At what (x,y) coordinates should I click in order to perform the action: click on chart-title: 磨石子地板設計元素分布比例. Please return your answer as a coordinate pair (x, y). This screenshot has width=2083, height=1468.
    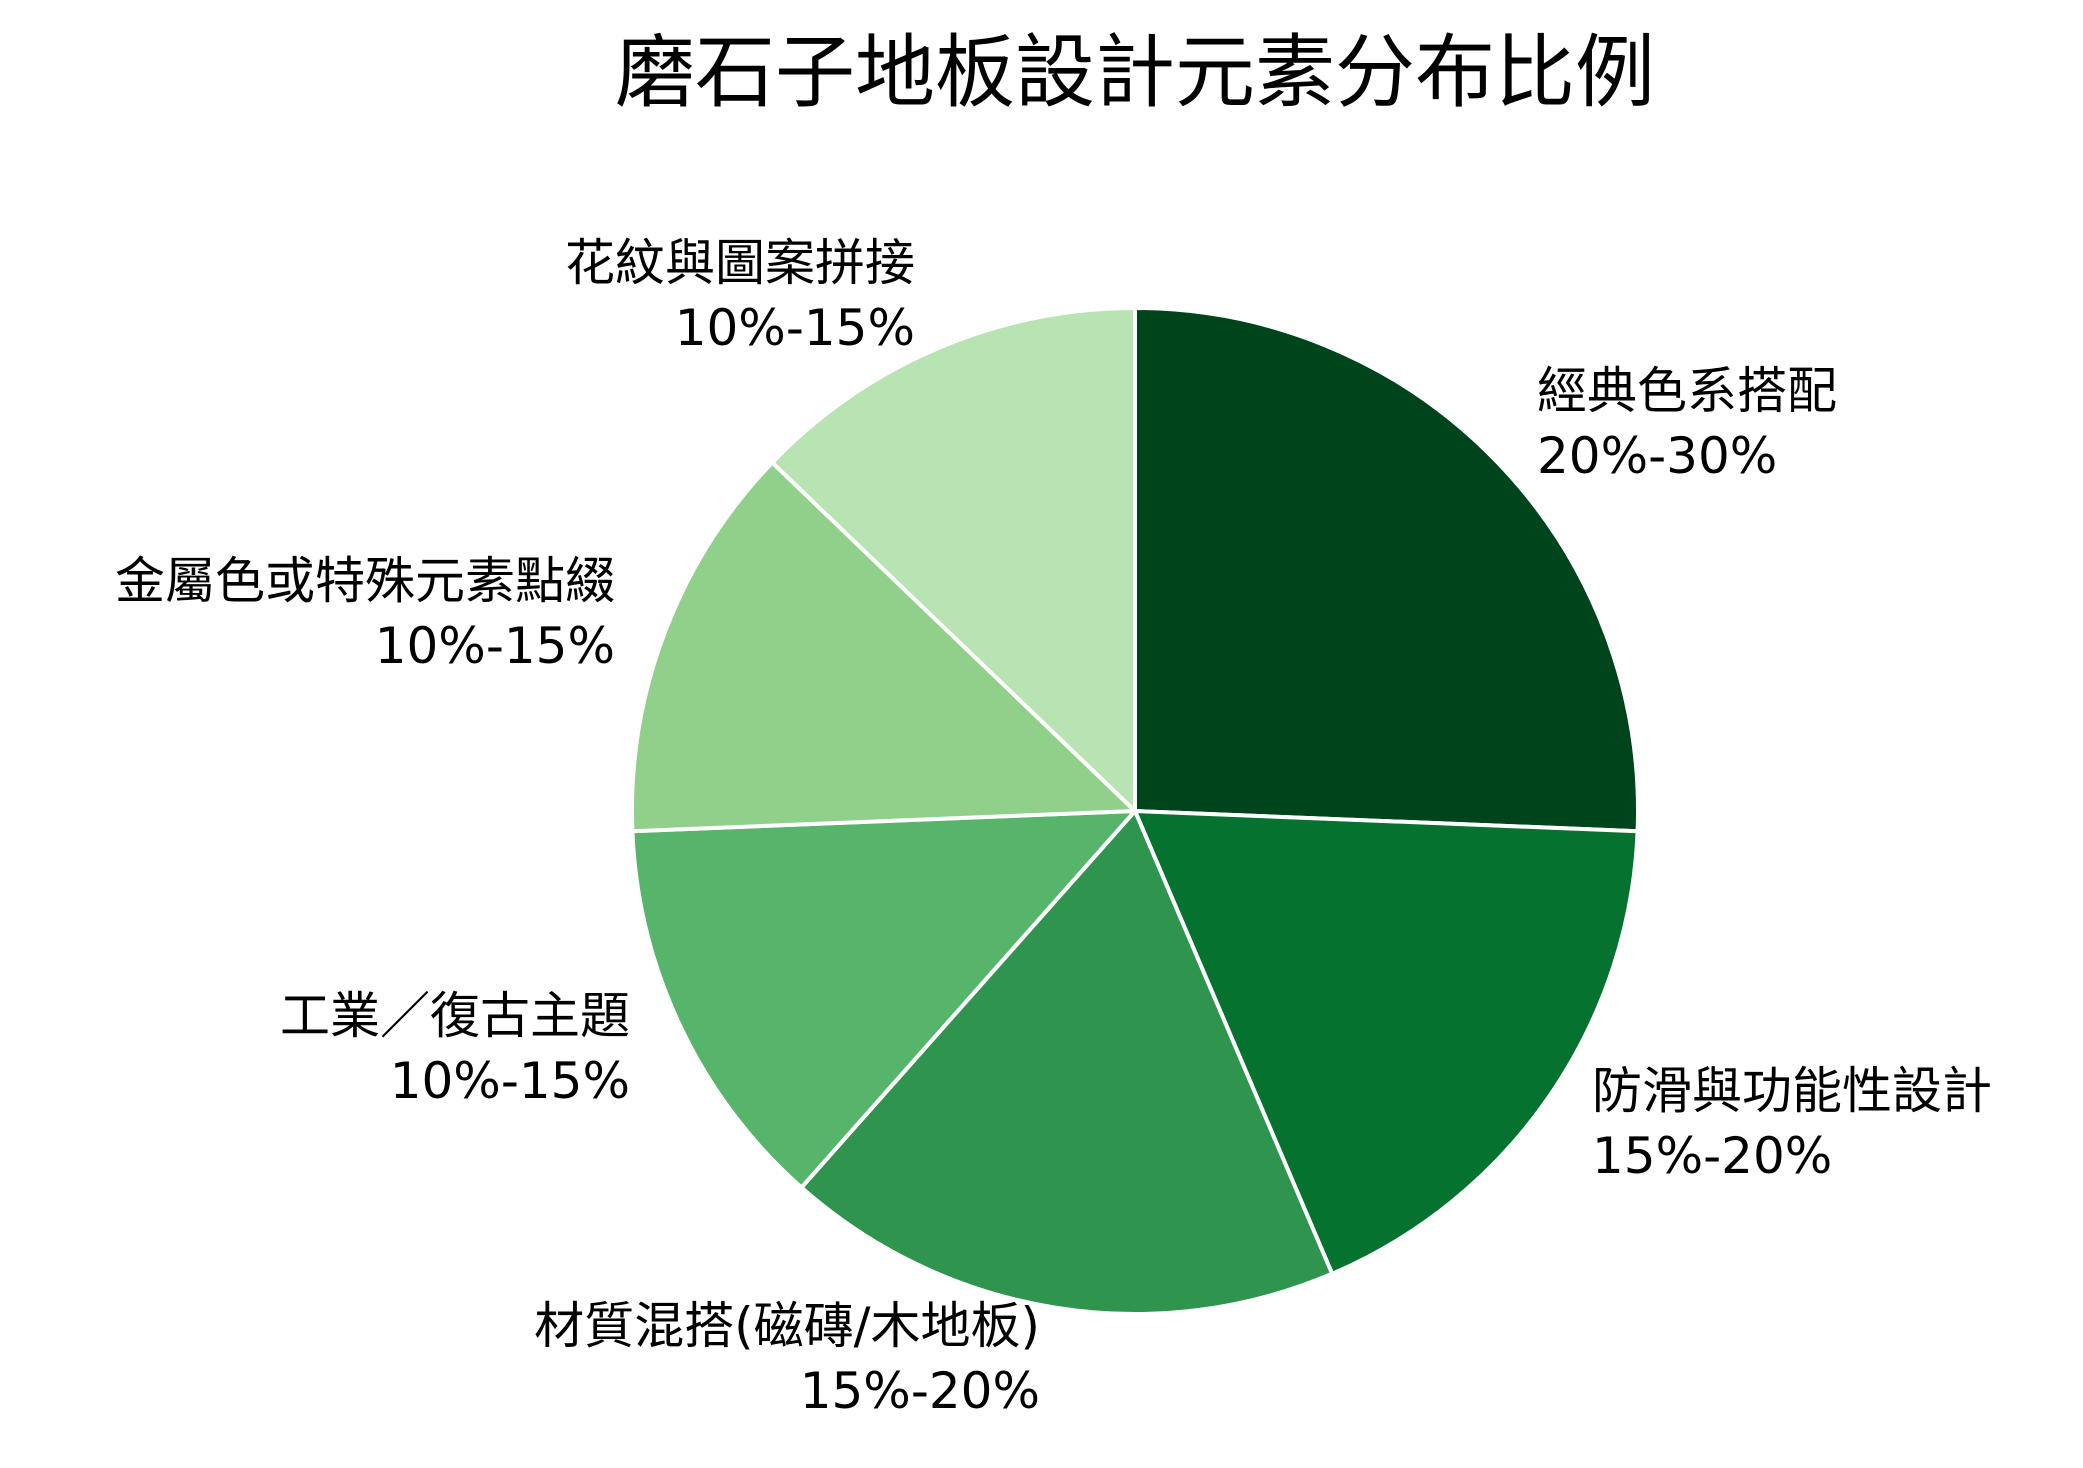
    Looking at the image, I should click on (1135, 72).